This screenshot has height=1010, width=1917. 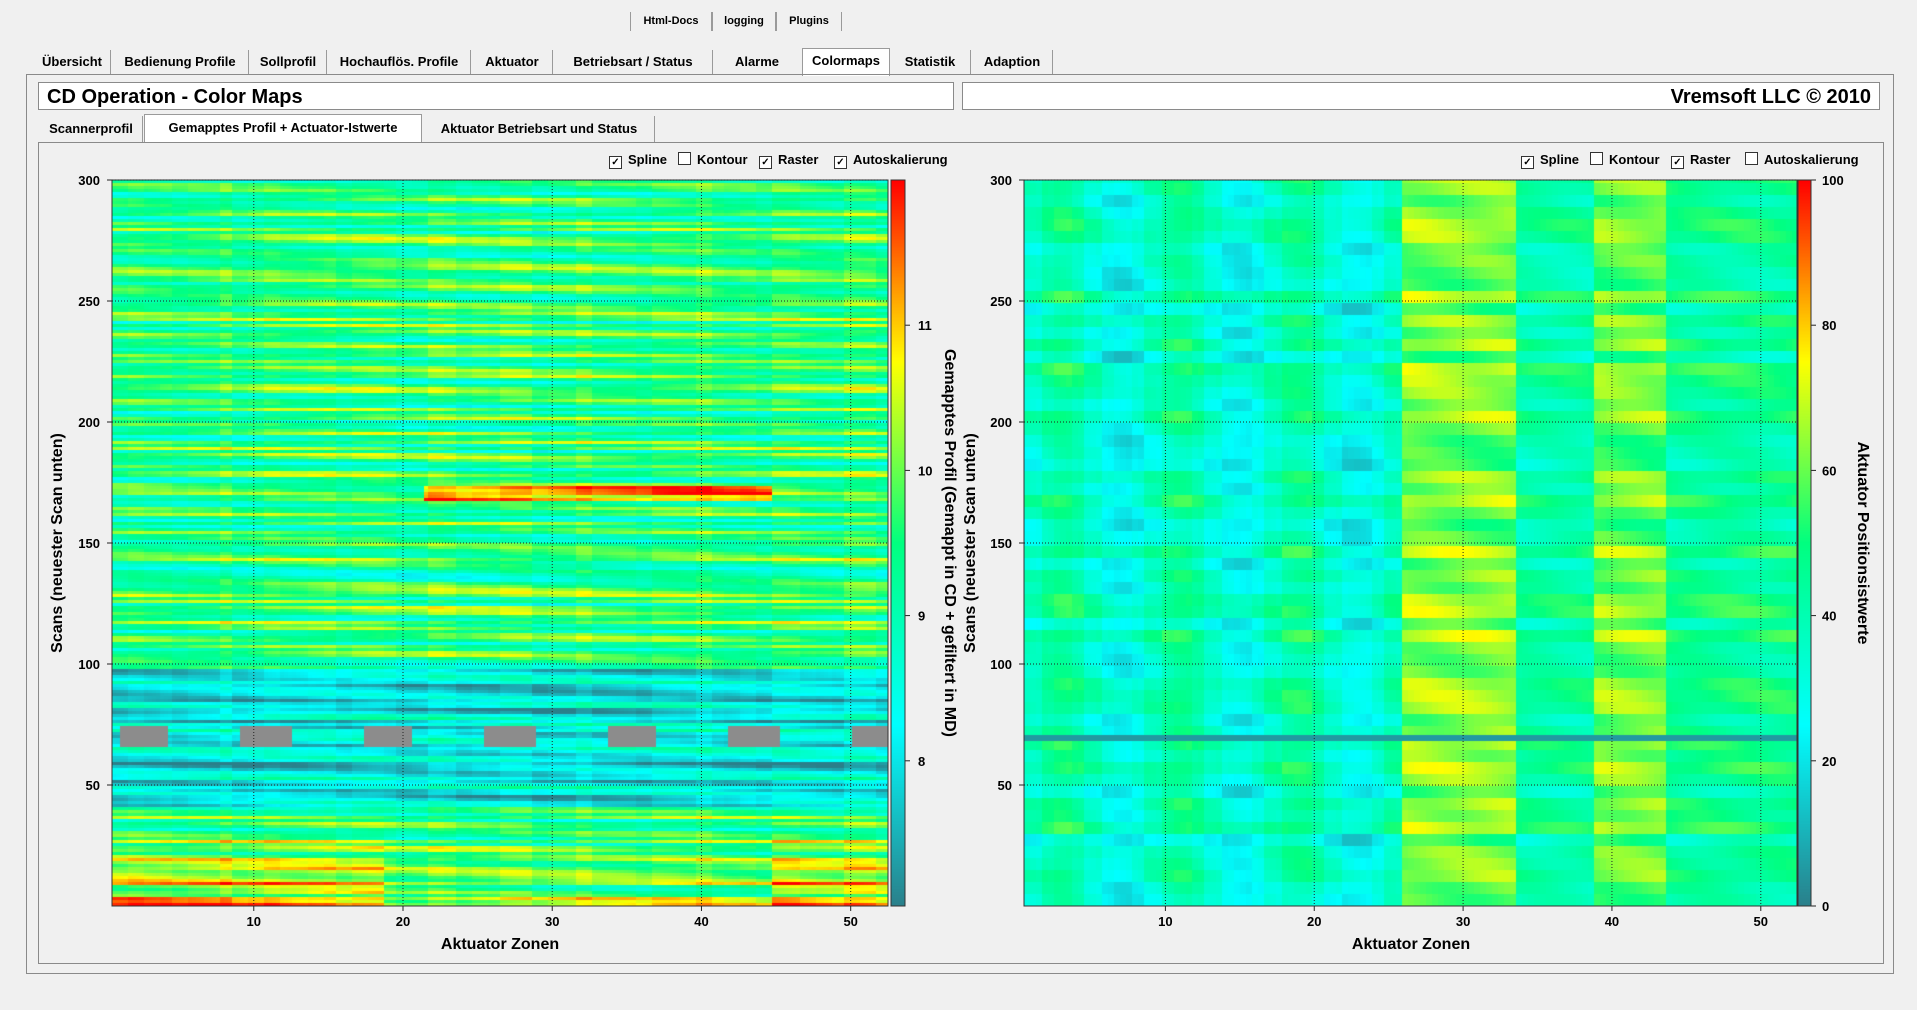 I want to click on tab-betriebsart-status: Betriebsart / Status, so click(x=633, y=62).